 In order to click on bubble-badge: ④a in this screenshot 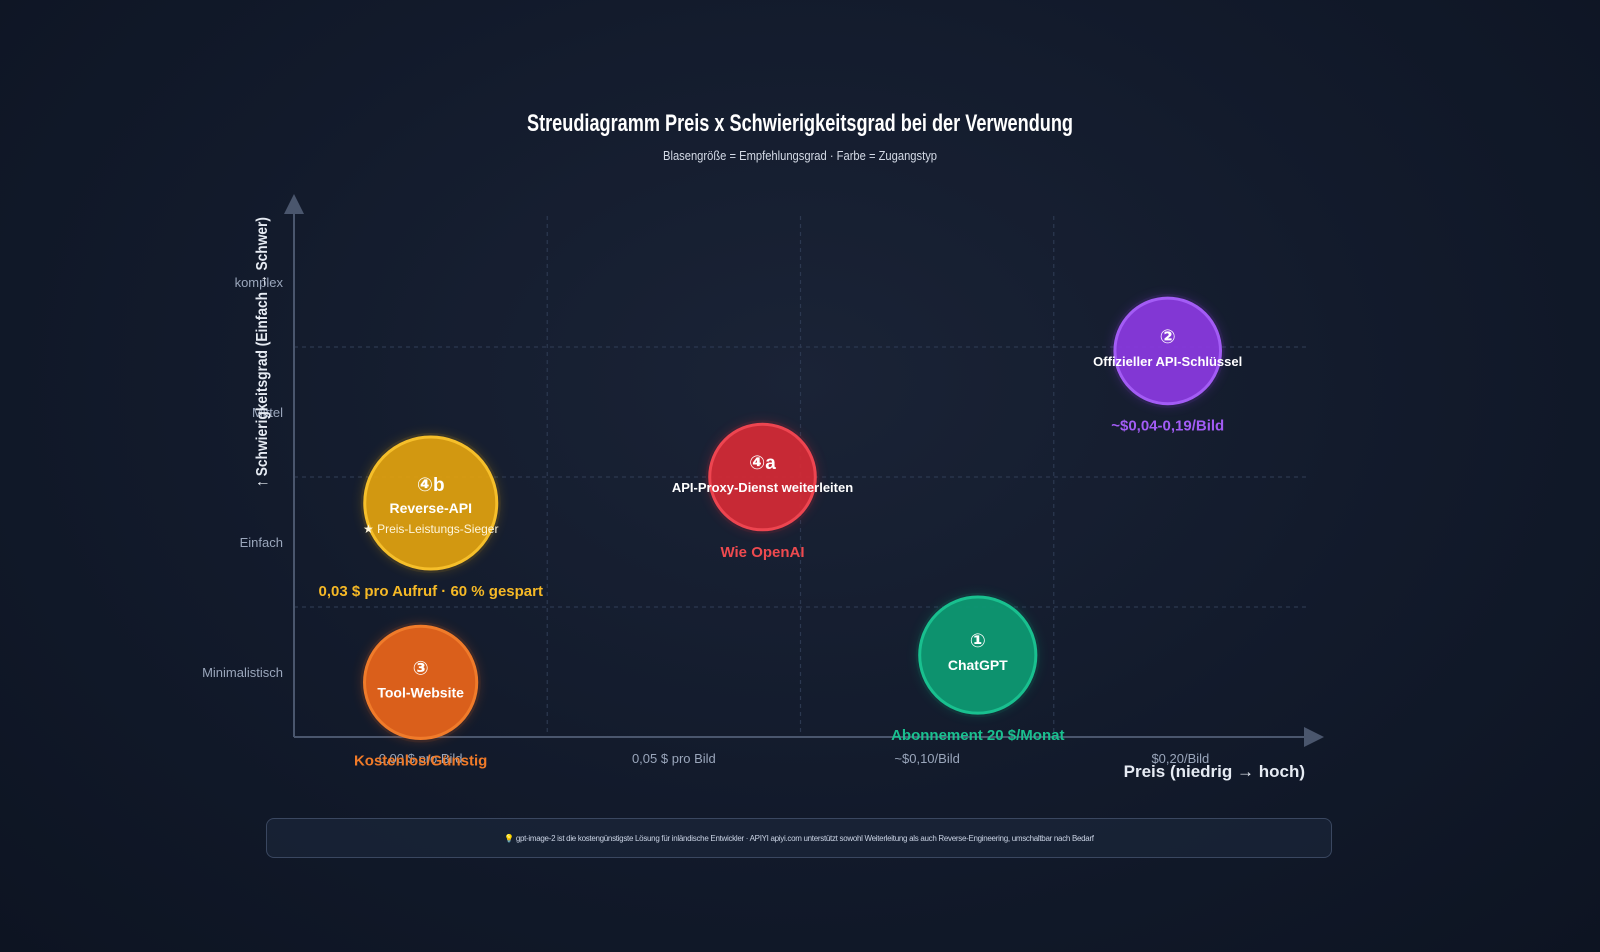, I will do `click(762, 463)`.